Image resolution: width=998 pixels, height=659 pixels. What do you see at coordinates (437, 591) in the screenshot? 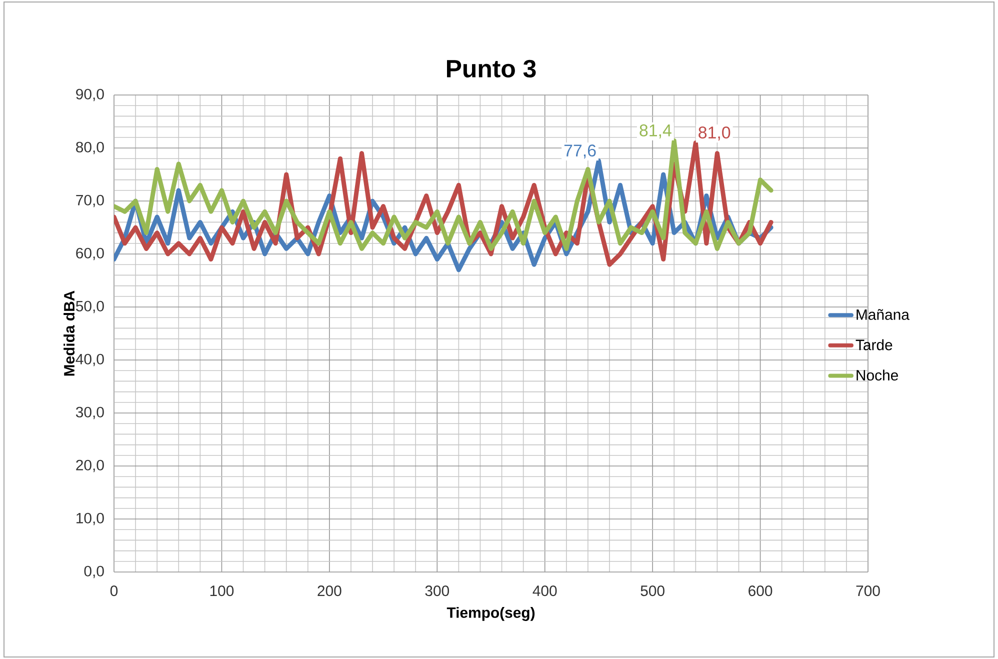
I see `x-tick-label: 300` at bounding box center [437, 591].